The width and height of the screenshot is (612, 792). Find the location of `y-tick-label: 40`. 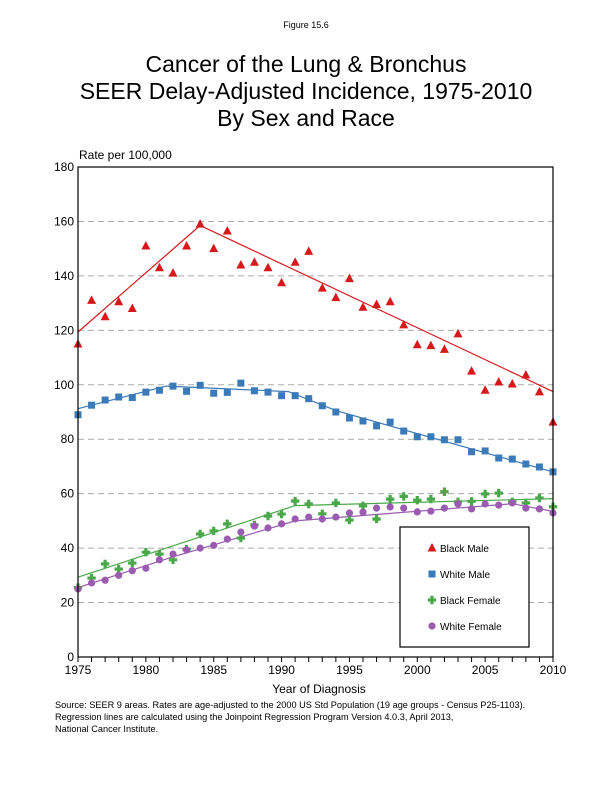

y-tick-label: 40 is located at coordinates (68, 548).